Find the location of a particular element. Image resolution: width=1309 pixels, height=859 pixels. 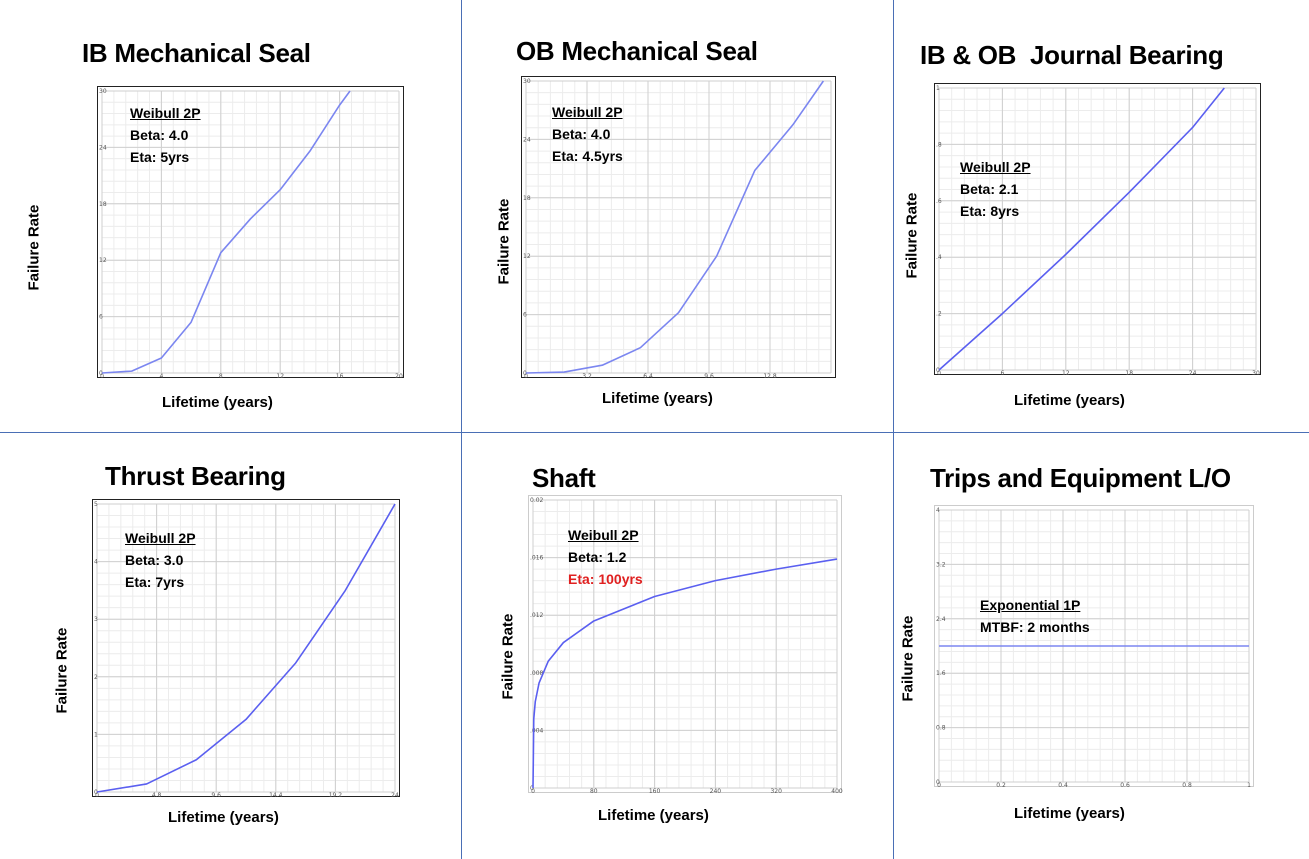

y-tick-label: 2.4 is located at coordinates (941, 619).